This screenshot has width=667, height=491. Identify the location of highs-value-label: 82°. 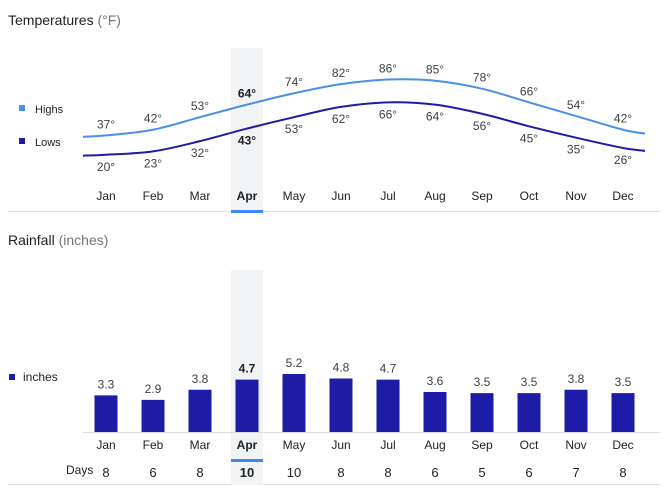
(341, 73).